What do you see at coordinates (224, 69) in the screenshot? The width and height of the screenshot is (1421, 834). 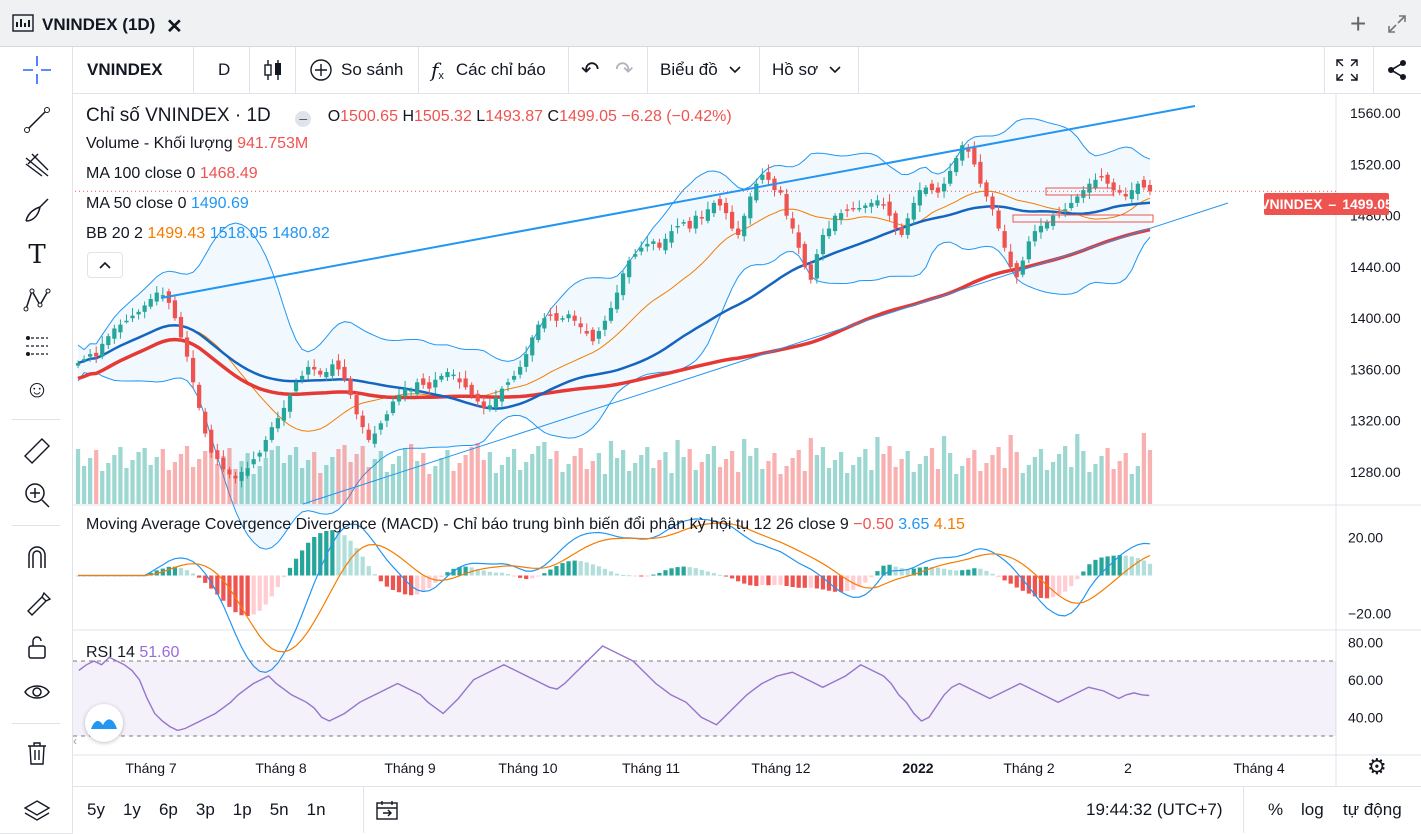 I see `interval-selector: D` at bounding box center [224, 69].